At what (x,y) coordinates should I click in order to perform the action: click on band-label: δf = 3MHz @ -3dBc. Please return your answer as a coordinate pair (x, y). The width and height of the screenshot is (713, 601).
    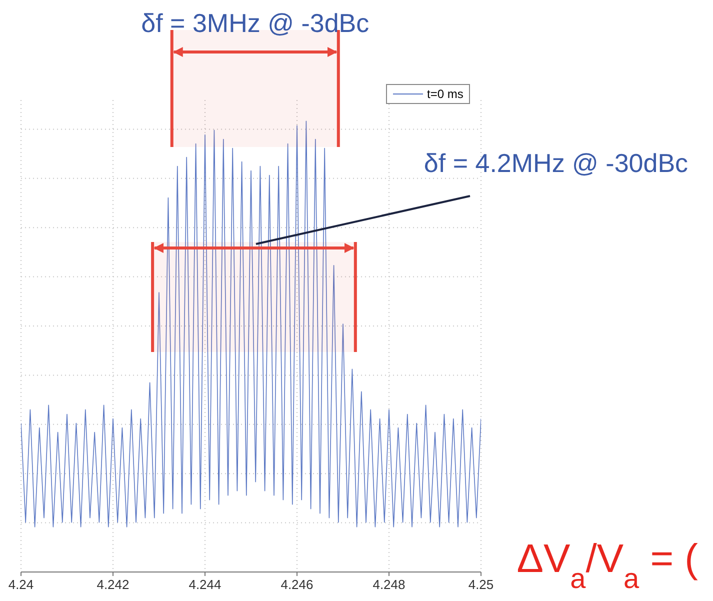
    Looking at the image, I should click on (255, 23).